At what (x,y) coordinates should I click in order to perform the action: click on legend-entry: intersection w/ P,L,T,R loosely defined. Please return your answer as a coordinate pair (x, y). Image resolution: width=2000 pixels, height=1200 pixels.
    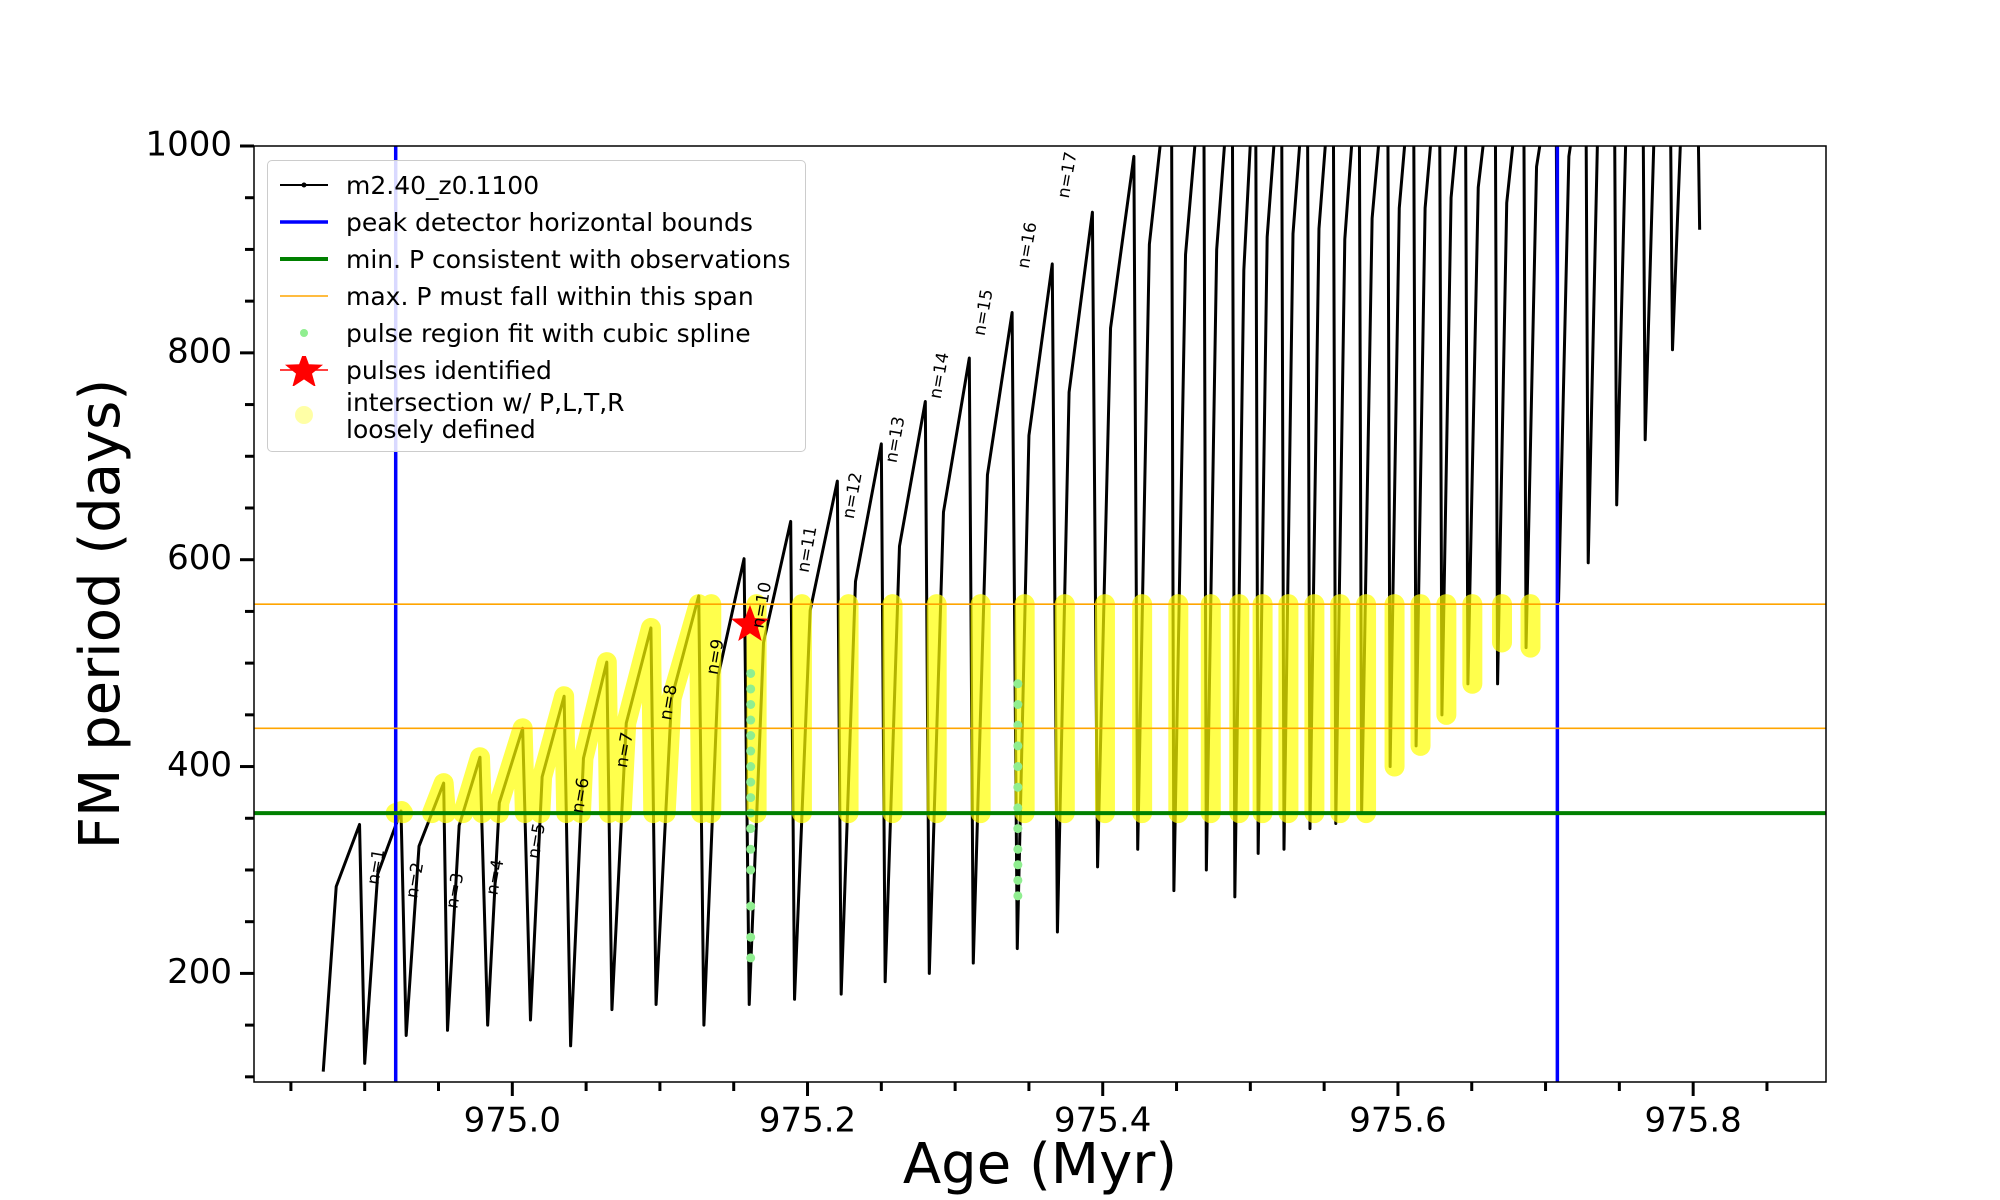
    Looking at the image, I should click on (533, 416).